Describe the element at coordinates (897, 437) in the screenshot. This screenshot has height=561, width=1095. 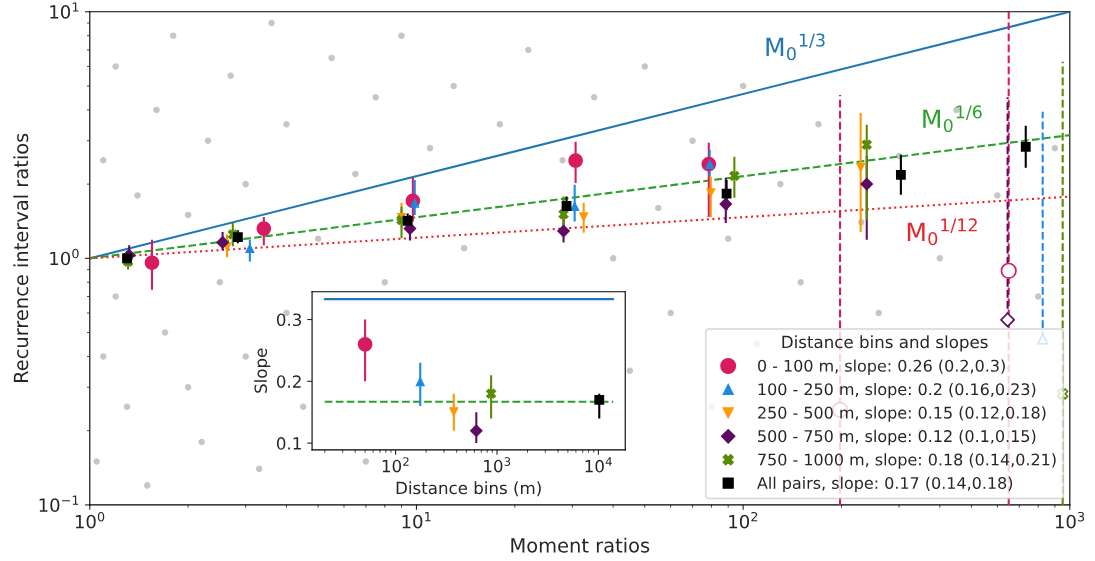
I see `legend-label: 500 - 750 m, slope: 0.12 (0.1,0.15)` at that location.